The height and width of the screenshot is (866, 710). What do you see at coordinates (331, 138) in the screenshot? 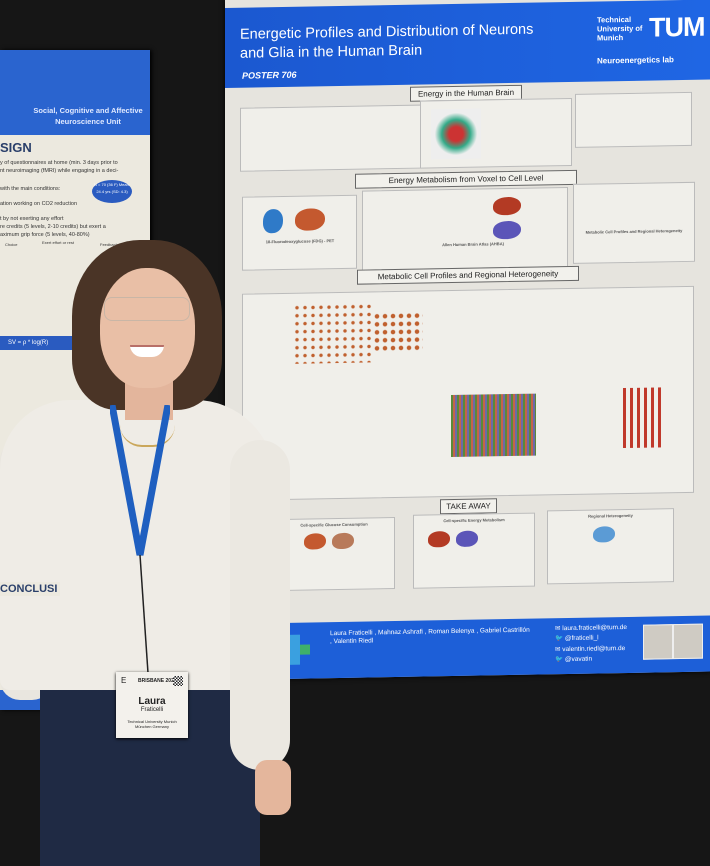
I see `figure-panel` at bounding box center [331, 138].